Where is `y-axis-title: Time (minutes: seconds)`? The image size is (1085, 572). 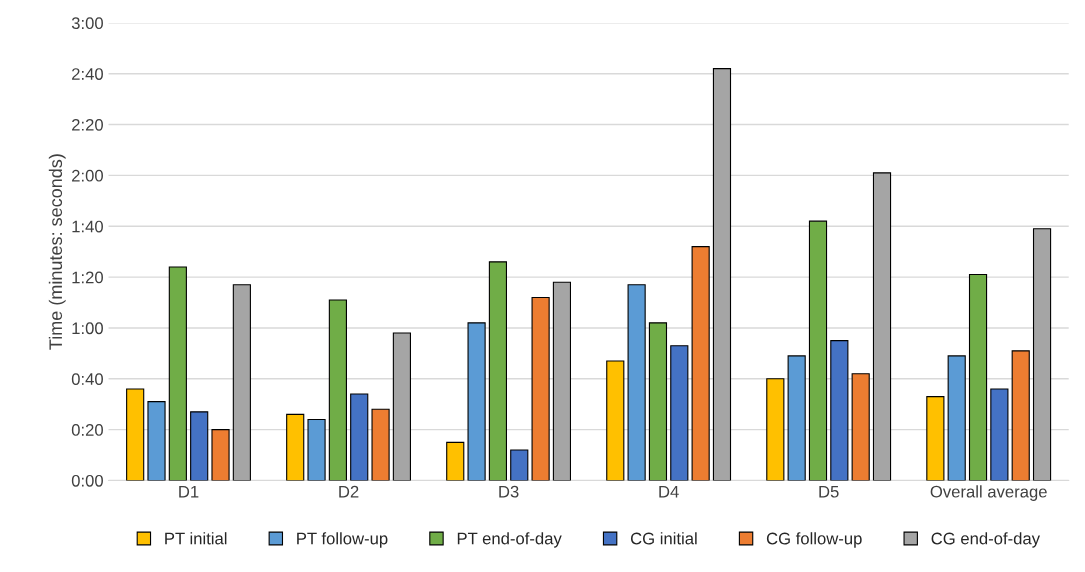
y-axis-title: Time (minutes: seconds) is located at coordinates (57, 252).